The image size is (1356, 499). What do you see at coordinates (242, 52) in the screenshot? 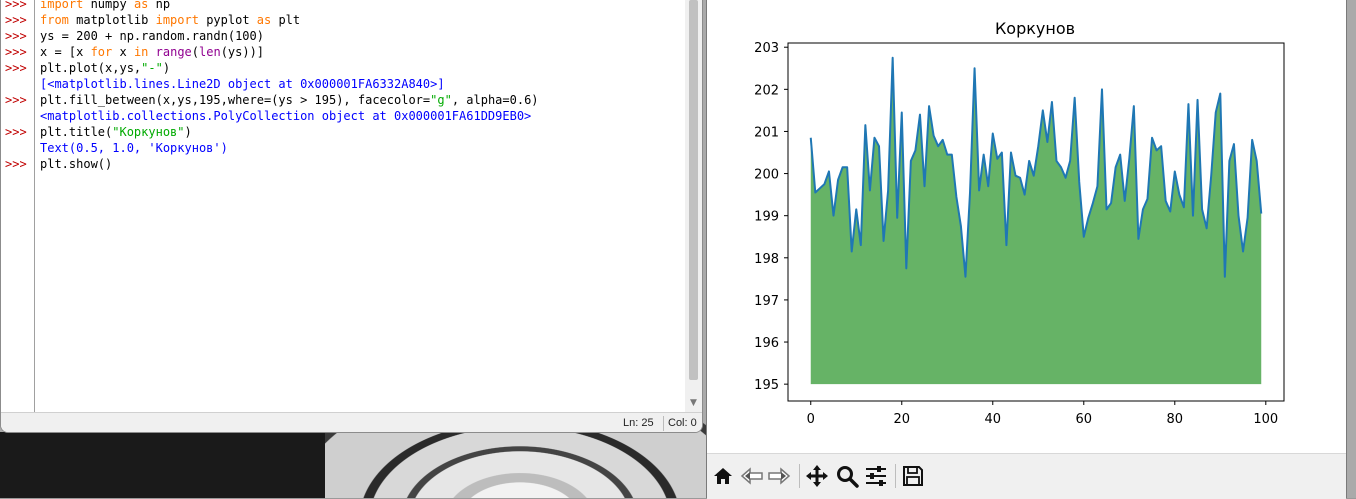
I see `code-token: (ys))]` at bounding box center [242, 52].